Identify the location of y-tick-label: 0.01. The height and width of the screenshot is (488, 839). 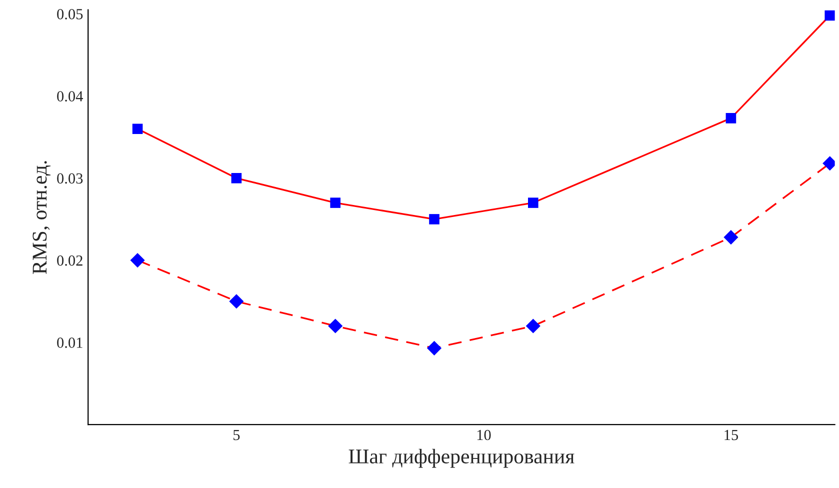
(69, 343).